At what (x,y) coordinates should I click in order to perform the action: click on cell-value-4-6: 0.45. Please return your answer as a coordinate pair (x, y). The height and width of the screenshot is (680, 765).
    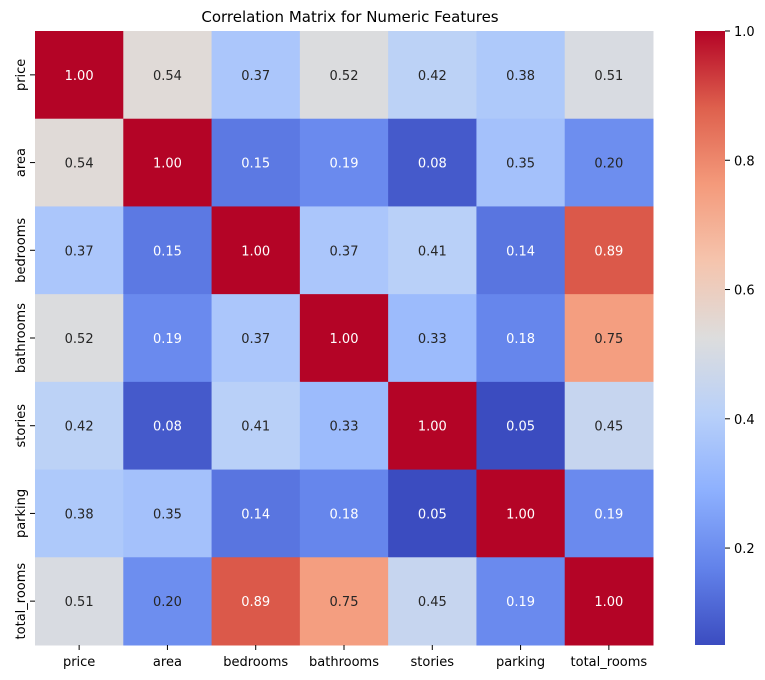
    Looking at the image, I should click on (608, 427).